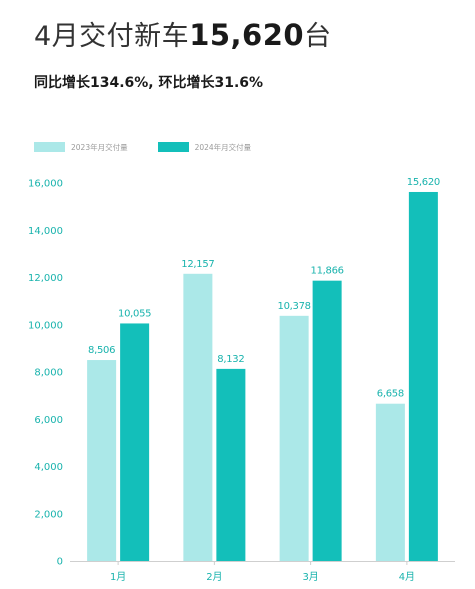 This screenshot has width=475, height=589. I want to click on data-label: 15,620, so click(423, 182).